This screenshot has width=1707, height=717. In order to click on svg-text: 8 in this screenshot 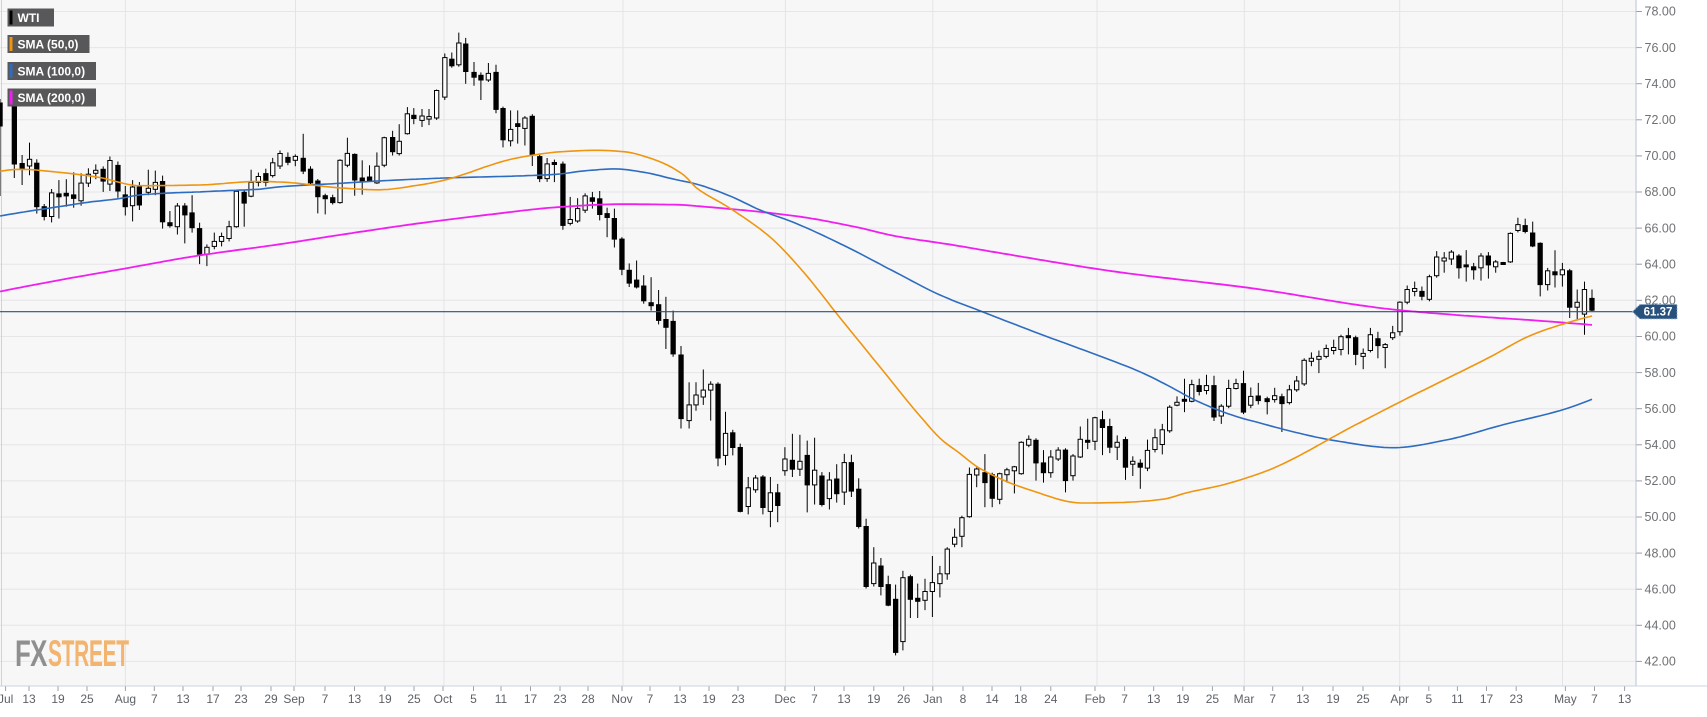, I will do `click(963, 699)`.